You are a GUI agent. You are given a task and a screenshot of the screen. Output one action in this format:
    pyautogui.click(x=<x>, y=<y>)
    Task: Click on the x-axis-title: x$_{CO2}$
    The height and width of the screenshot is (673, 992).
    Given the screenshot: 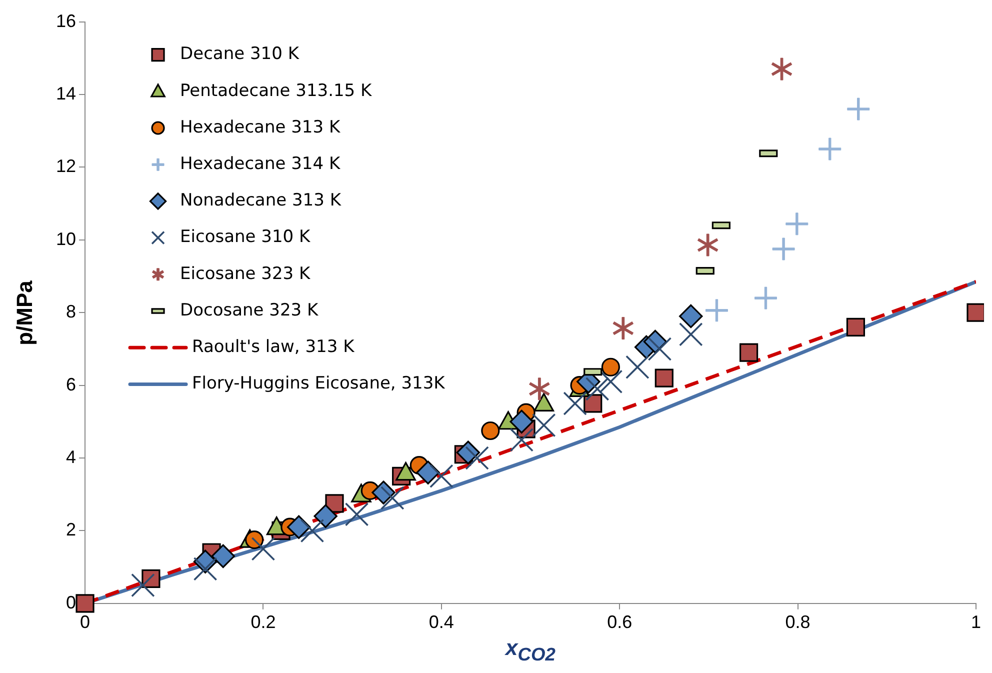 What is the action you would take?
    pyautogui.click(x=531, y=650)
    